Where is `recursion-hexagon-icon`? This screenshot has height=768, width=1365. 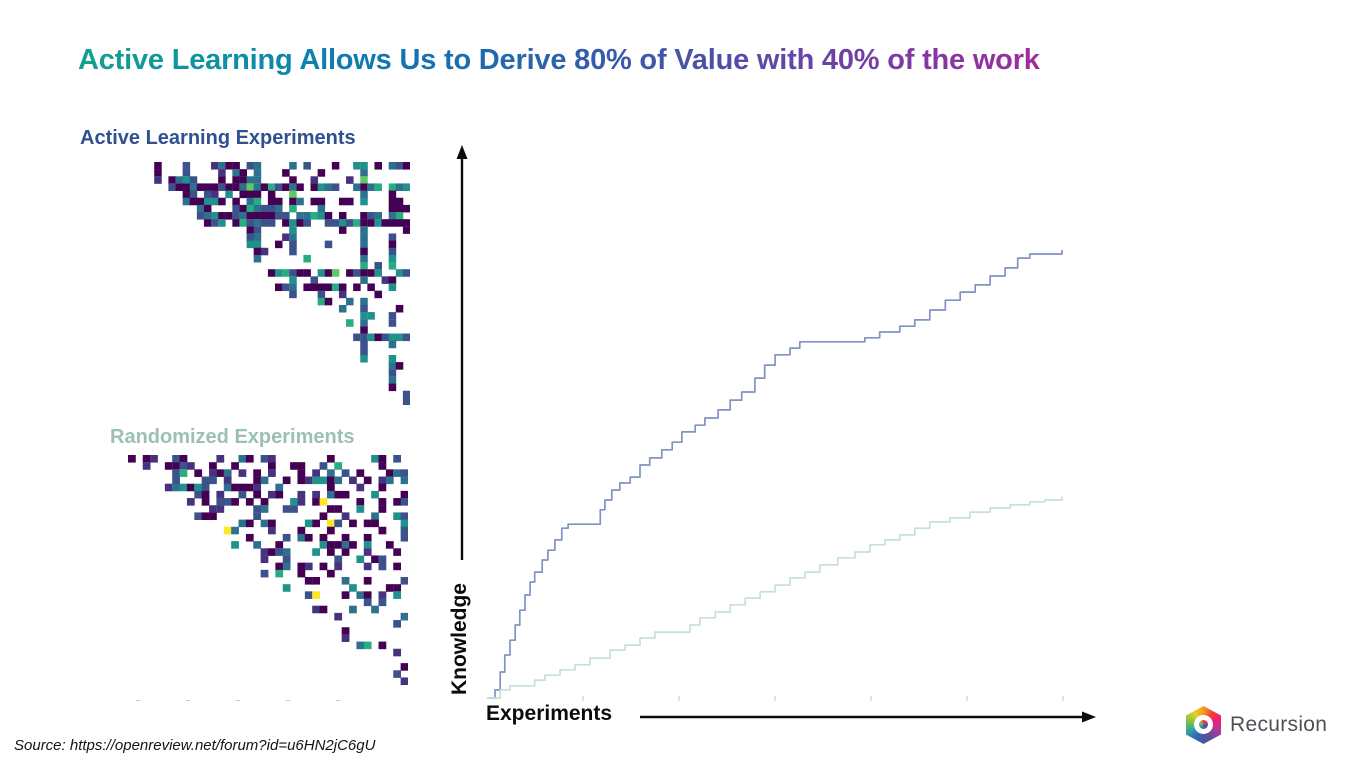
recursion-hexagon-icon is located at coordinates (1203, 725).